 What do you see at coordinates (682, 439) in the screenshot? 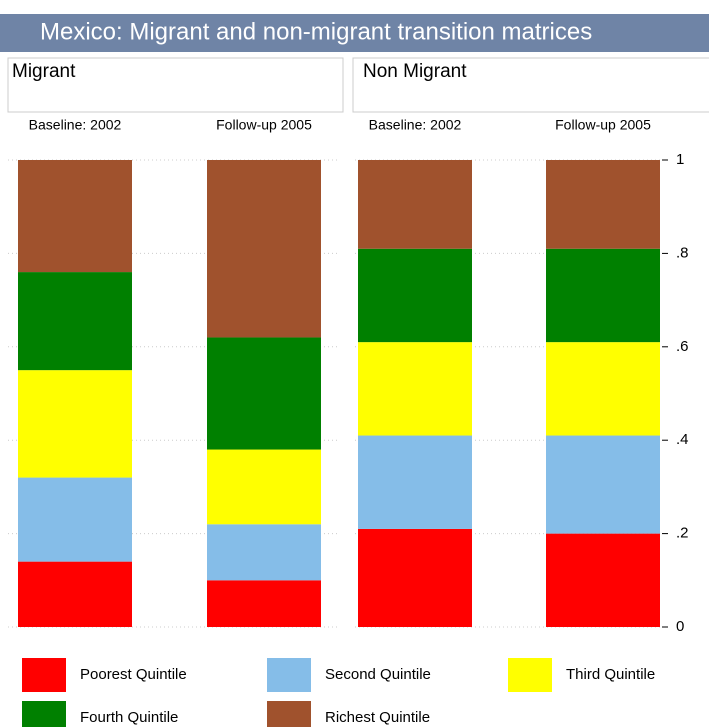
I see `y-tick-label: .4` at bounding box center [682, 439].